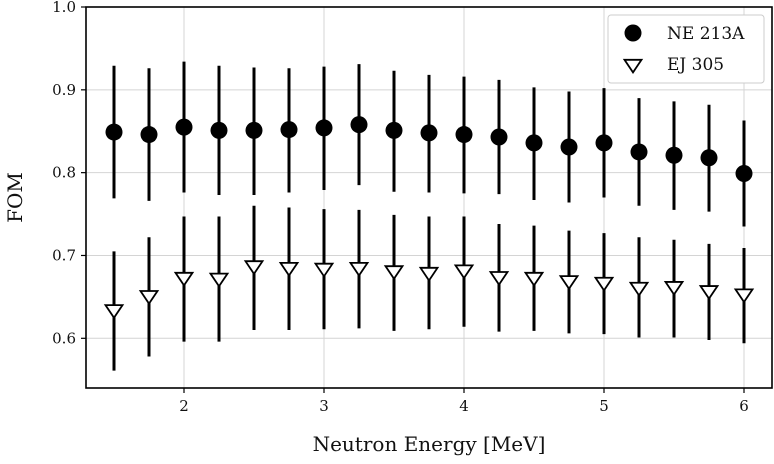 Image resolution: width=774 pixels, height=464 pixels. I want to click on y-tick-label: 0.9, so click(64, 90).